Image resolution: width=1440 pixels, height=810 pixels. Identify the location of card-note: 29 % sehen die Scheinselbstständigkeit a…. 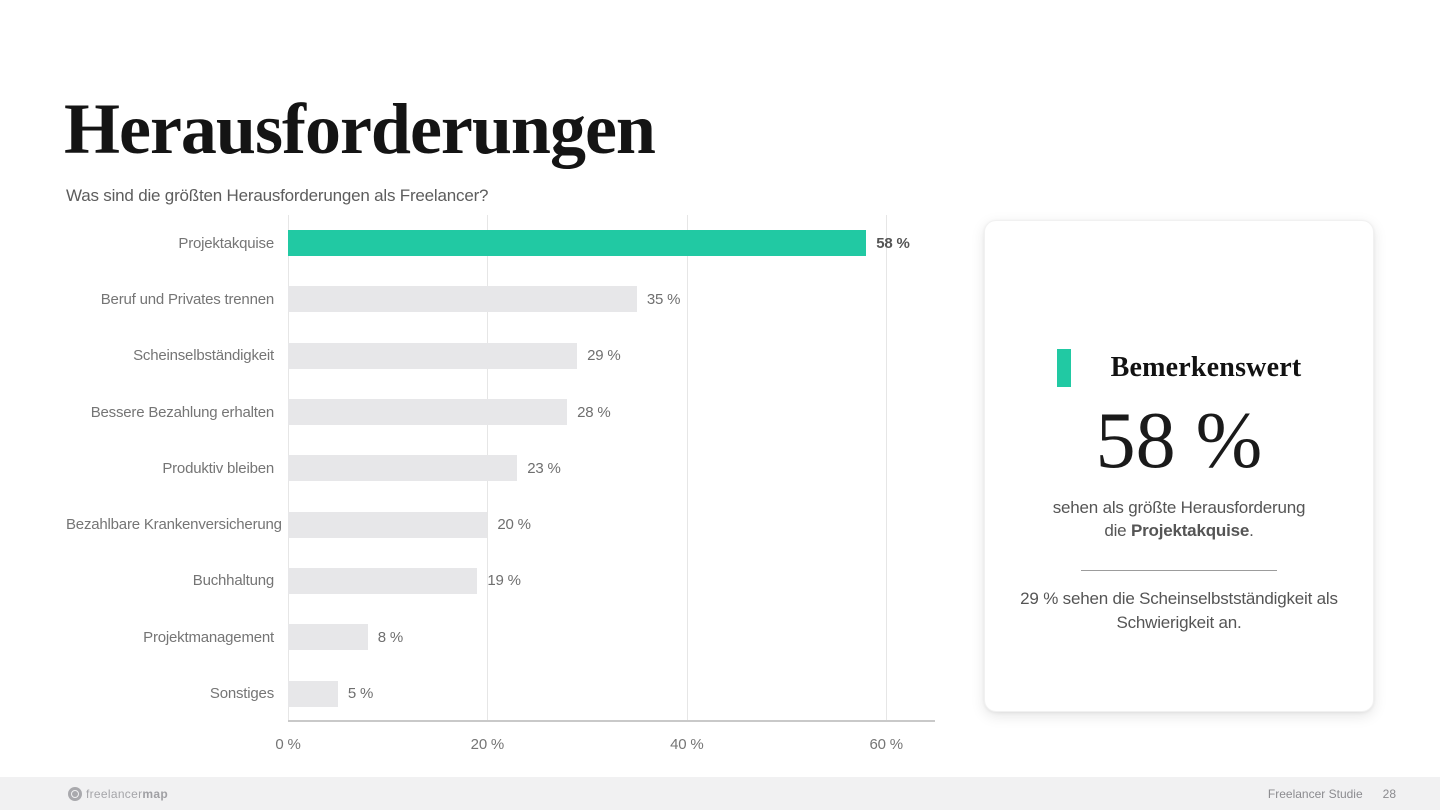
(1179, 611).